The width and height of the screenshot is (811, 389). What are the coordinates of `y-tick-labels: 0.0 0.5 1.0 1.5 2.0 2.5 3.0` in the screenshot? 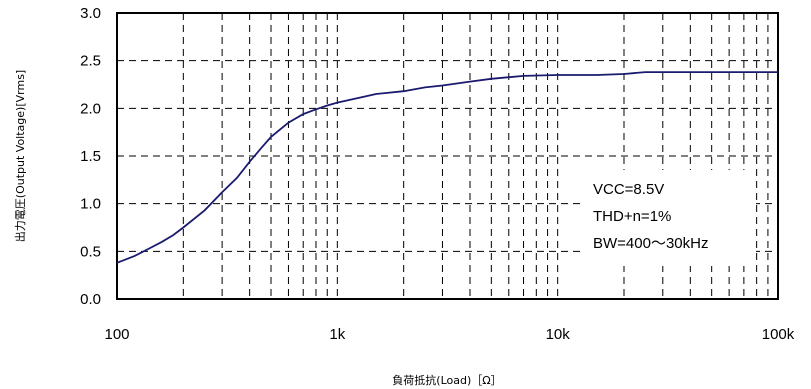 It's located at (90, 156).